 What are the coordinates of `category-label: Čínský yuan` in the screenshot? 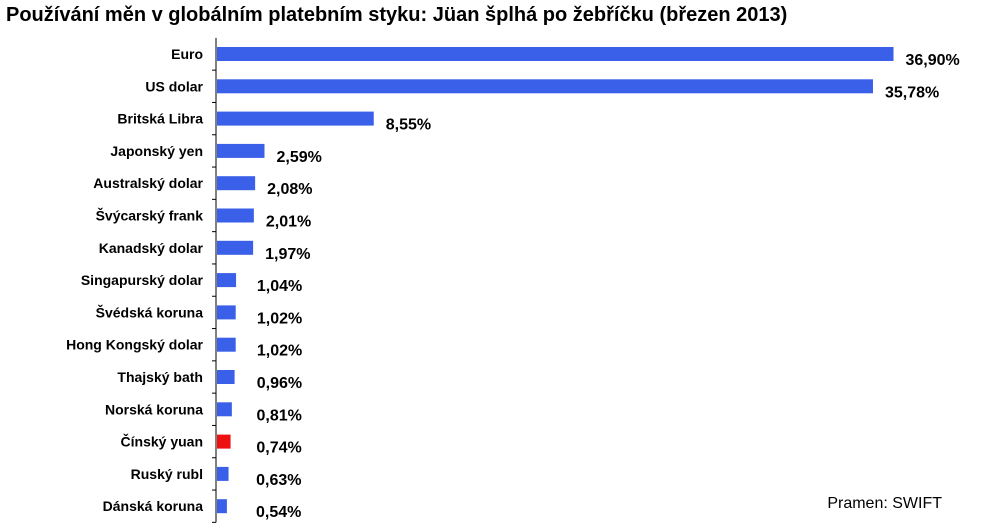 It's located at (162, 441).